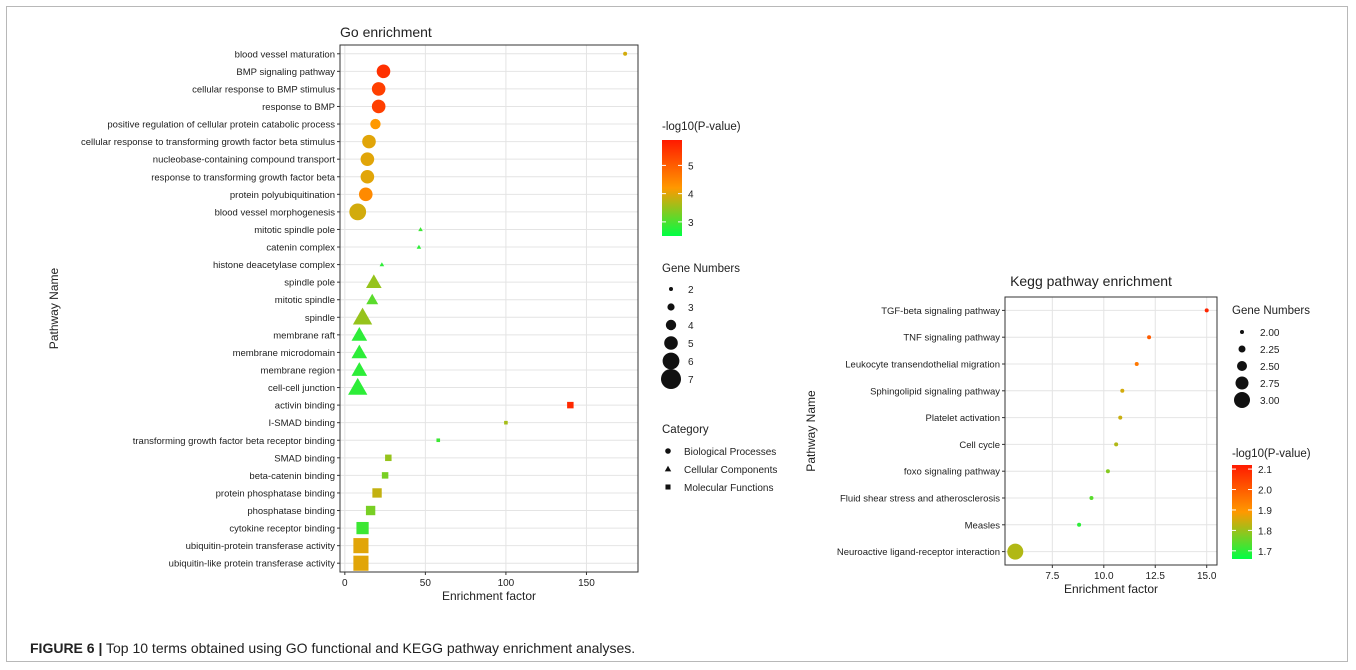 The image size is (1356, 670). I want to click on kegg-panel, so click(1111, 431).